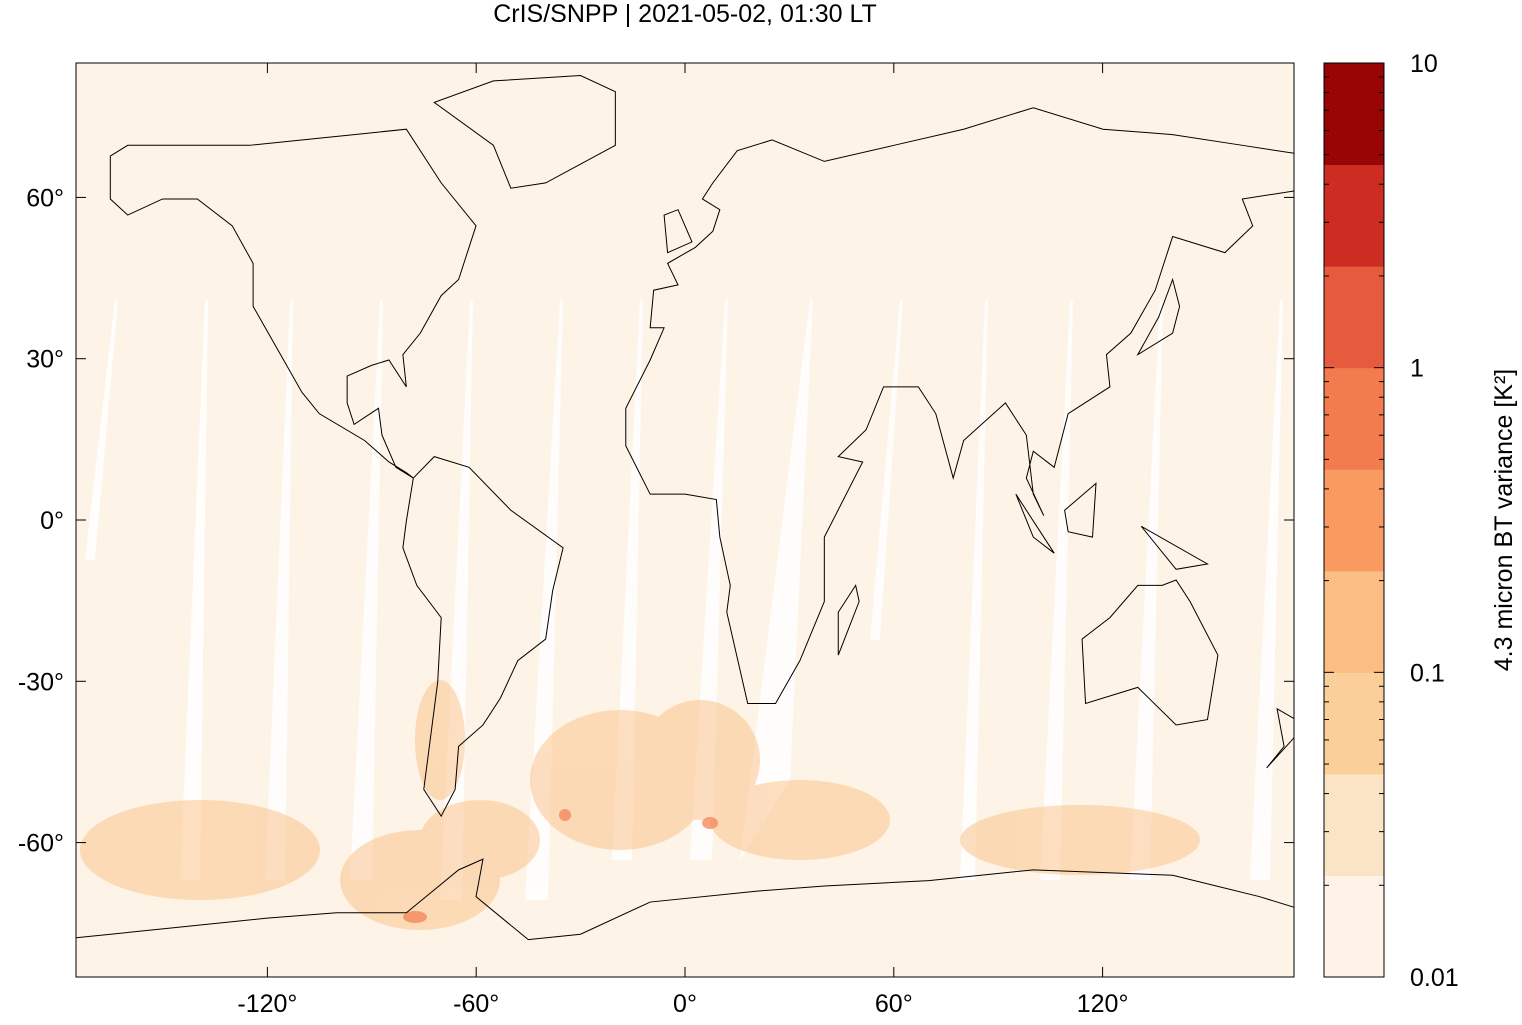 Image resolution: width=1522 pixels, height=1025 pixels. What do you see at coordinates (52, 521) in the screenshot?
I see `y-tick-label: 0°` at bounding box center [52, 521].